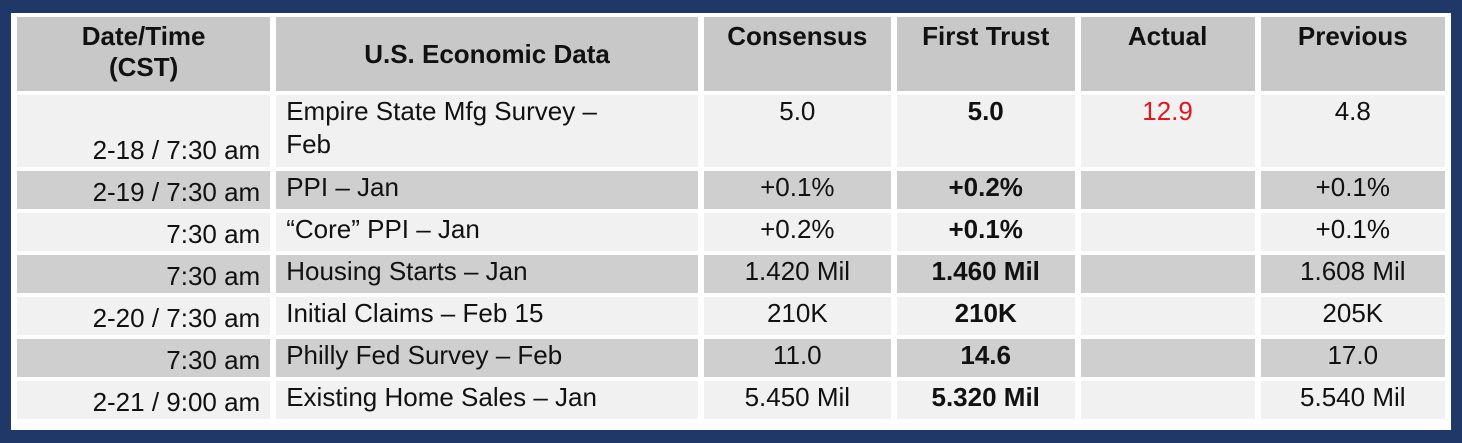  Describe the element at coordinates (487, 54) in the screenshot. I see `header-economic-data: U.S. Economic Data` at that location.